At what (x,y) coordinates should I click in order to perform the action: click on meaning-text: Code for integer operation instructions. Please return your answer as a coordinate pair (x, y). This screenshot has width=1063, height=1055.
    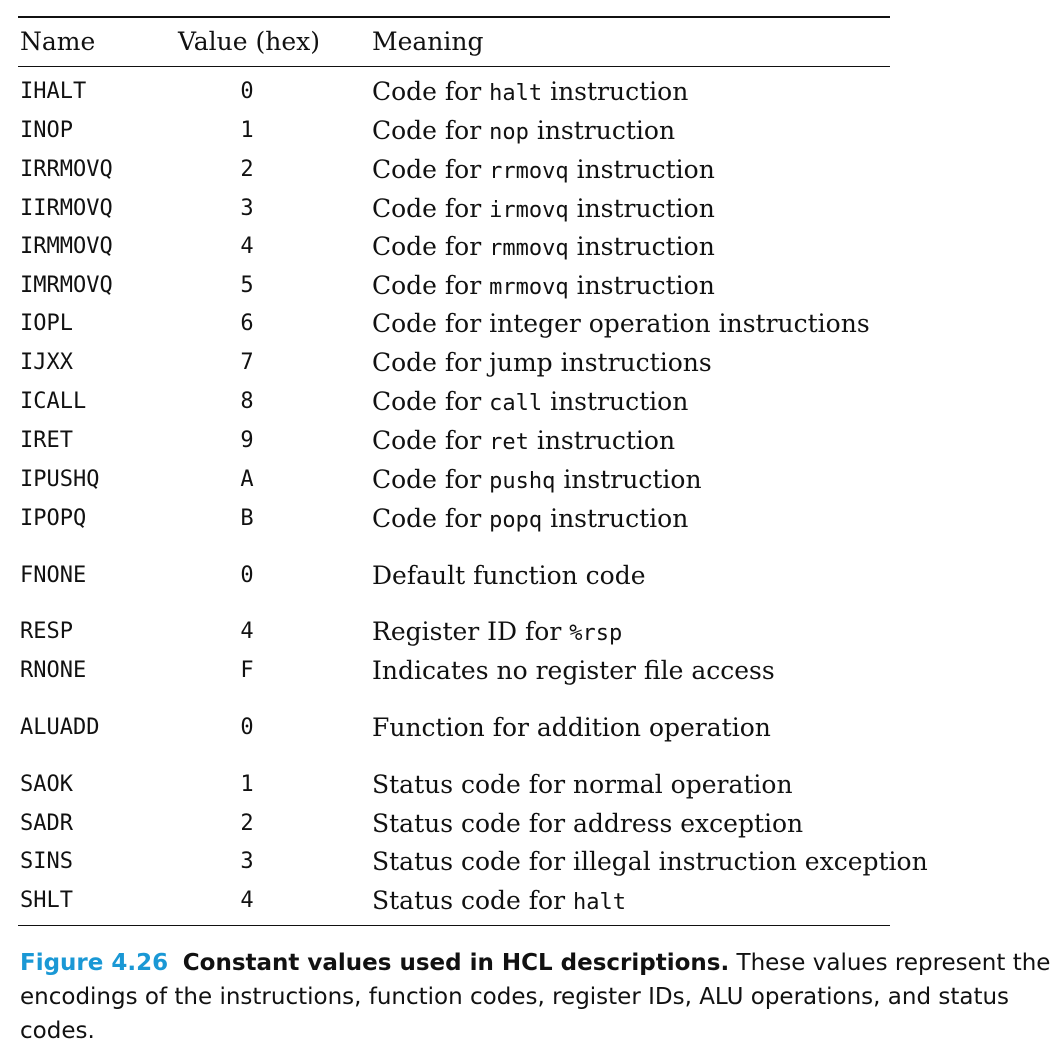
    Looking at the image, I should click on (621, 323).